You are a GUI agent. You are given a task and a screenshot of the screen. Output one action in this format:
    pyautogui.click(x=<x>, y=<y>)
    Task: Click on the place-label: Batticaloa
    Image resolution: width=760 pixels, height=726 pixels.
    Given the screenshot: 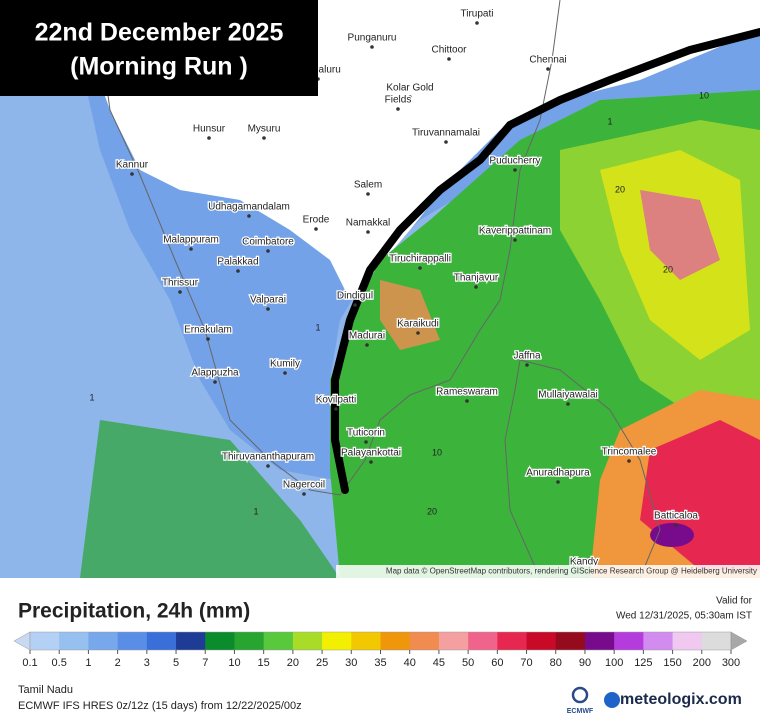 What is the action you would take?
    pyautogui.click(x=676, y=516)
    